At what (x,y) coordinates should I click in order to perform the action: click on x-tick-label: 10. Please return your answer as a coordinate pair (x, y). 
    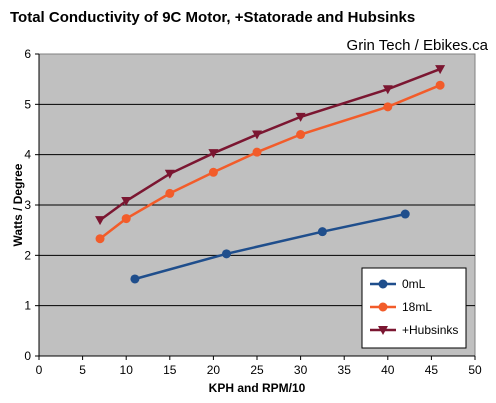
    Looking at the image, I should click on (127, 370).